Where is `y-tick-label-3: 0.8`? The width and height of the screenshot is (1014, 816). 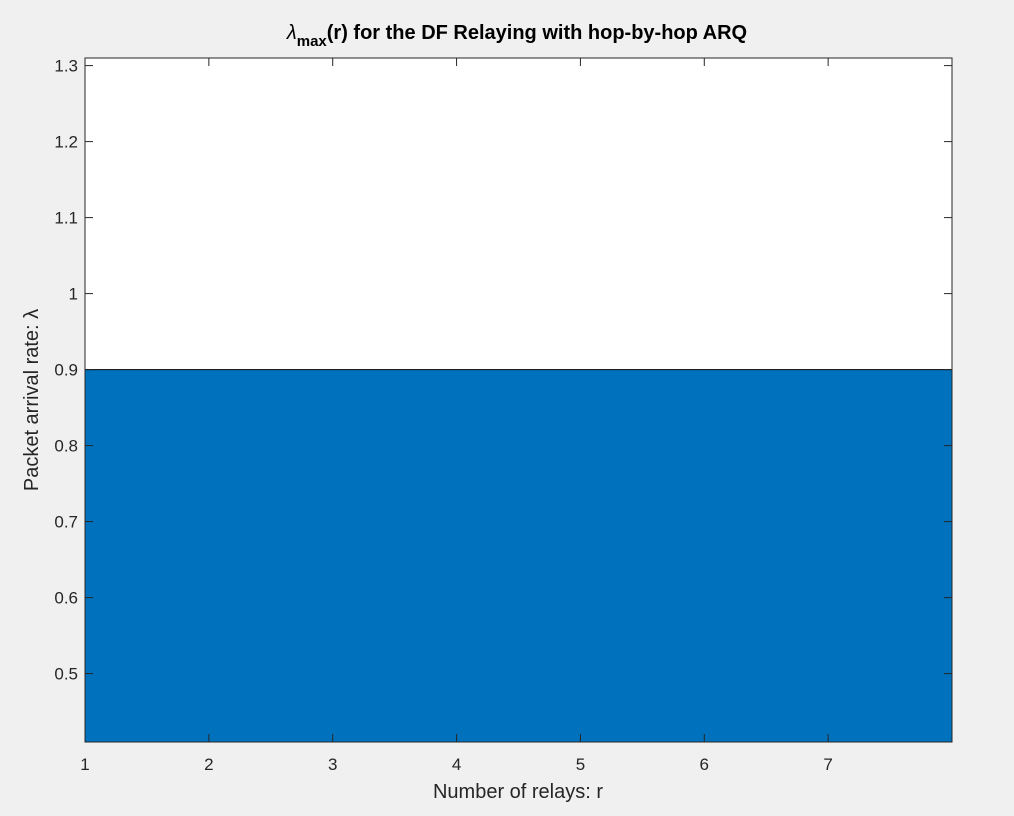 y-tick-label-3: 0.8 is located at coordinates (66, 446).